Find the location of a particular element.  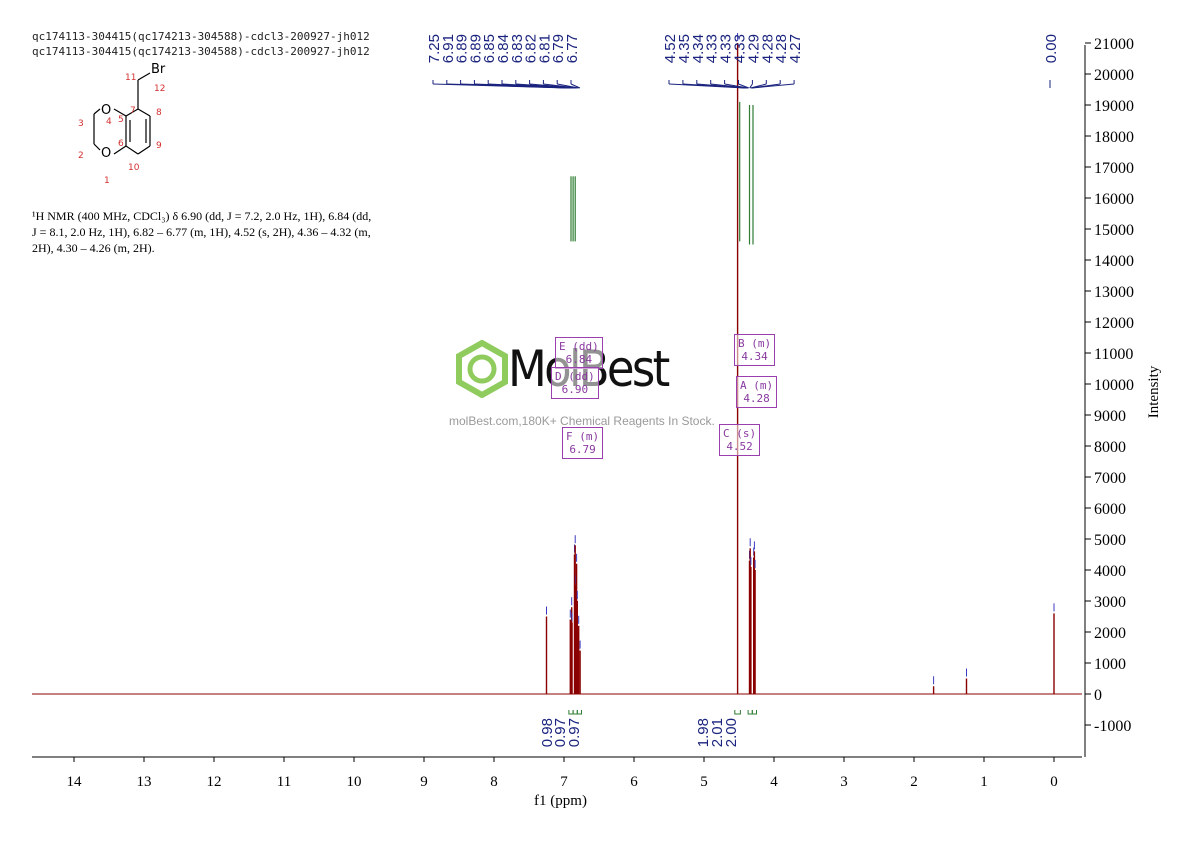

peak-box-d-label: D (dd) is located at coordinates (575, 376).